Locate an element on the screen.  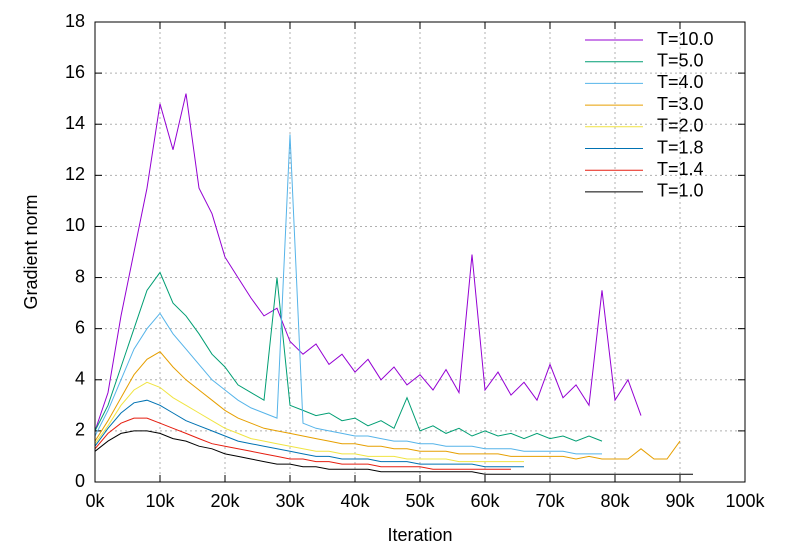
y-axis-label: Gradient norm is located at coordinates (31, 251).